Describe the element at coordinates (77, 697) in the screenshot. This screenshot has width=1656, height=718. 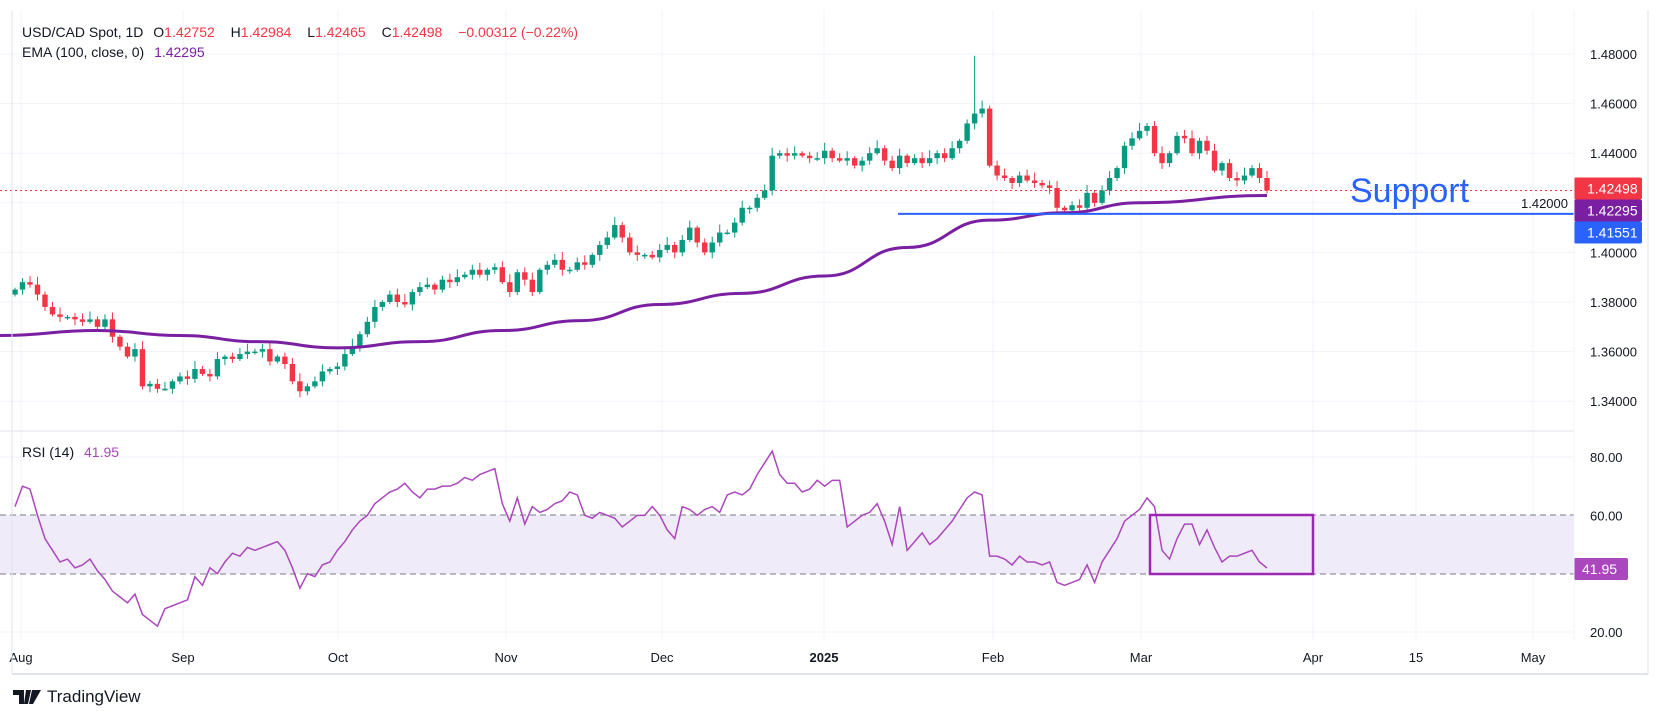
I see `tradingview-logo: TradingView` at that location.